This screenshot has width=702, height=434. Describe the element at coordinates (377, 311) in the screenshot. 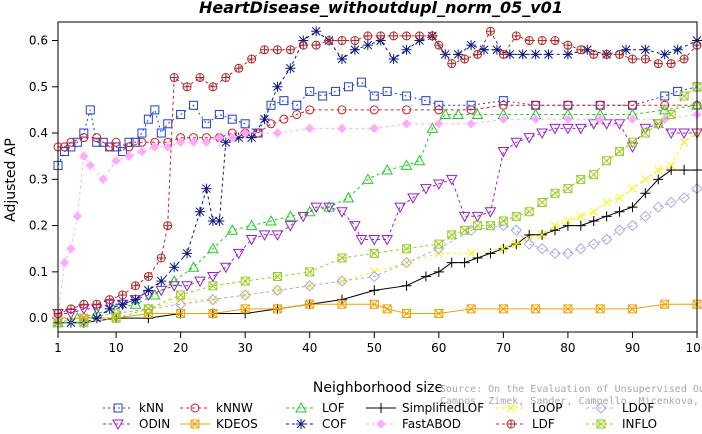

I see `series-line-kdeos` at that location.